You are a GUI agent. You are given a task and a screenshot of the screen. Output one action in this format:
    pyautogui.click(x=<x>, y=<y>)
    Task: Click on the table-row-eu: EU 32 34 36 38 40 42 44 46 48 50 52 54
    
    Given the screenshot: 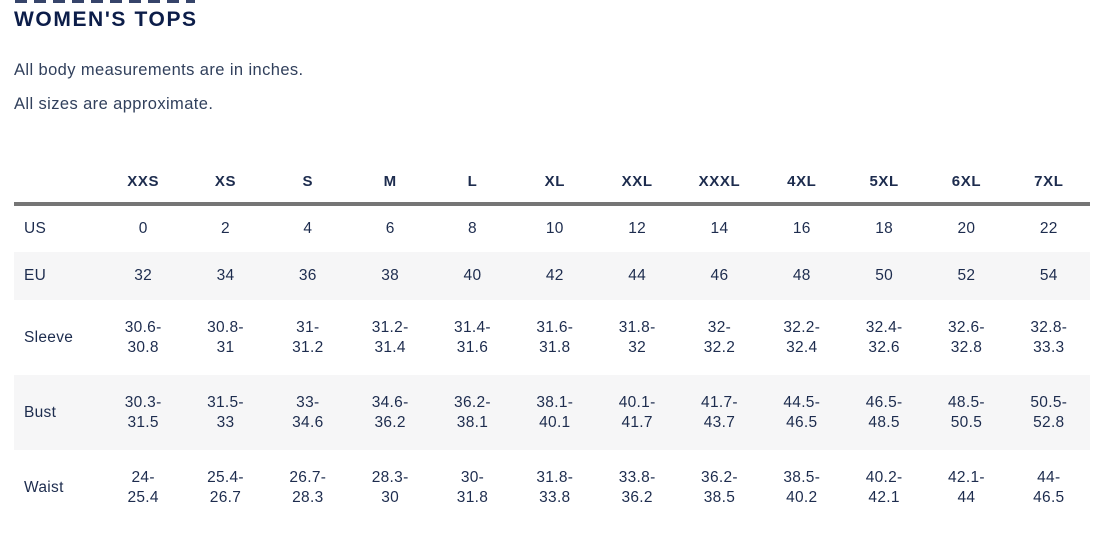 What is the action you would take?
    pyautogui.click(x=552, y=276)
    